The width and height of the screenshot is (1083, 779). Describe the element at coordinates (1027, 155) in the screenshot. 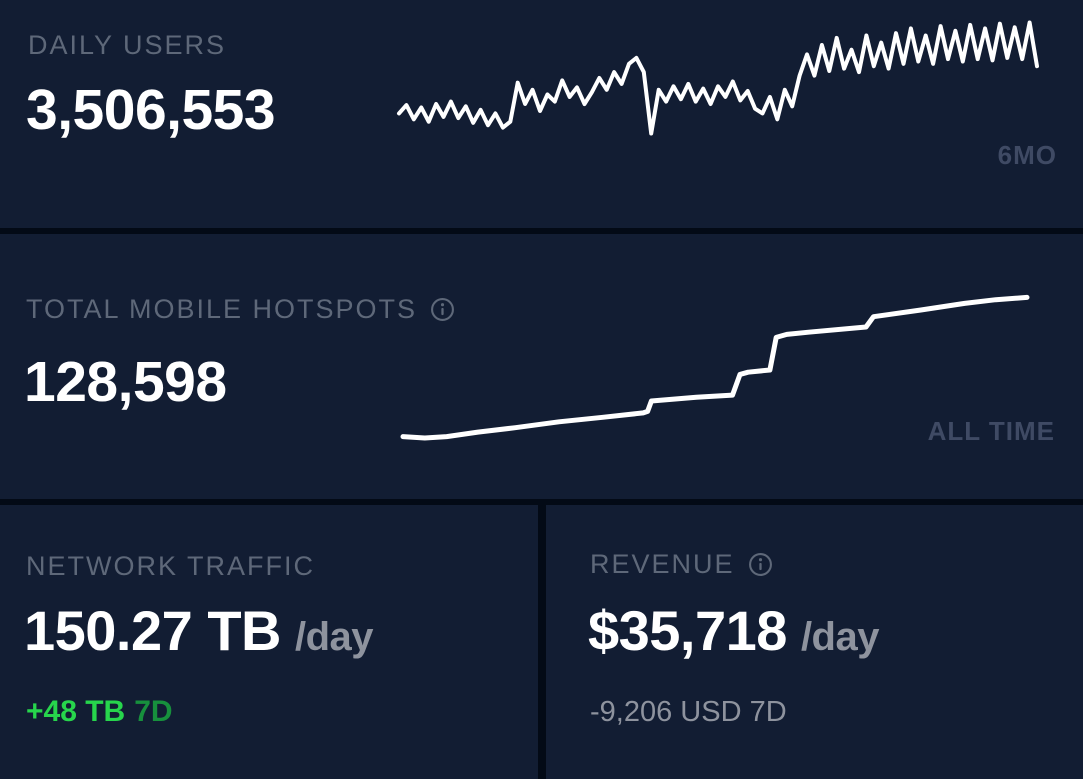

I see `daily-users-period-label: 6MO` at that location.